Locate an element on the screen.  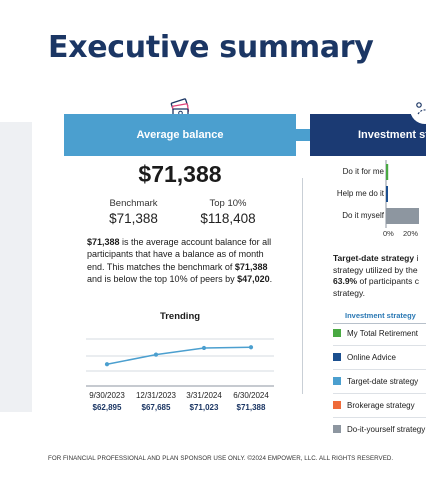
trending-title: Trending is located at coordinates (180, 316).